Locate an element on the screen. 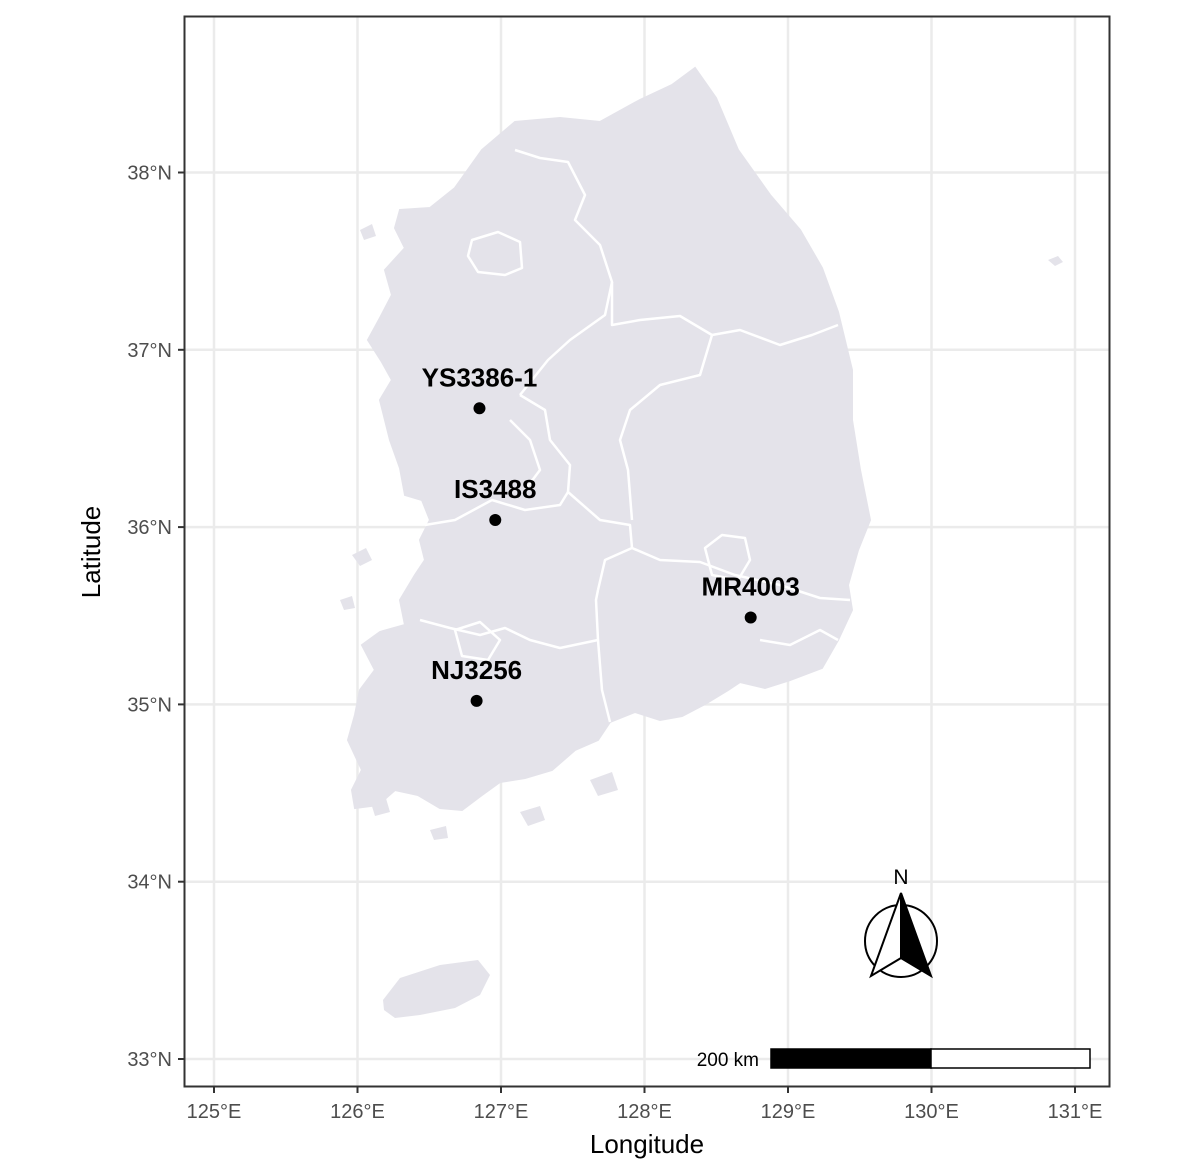 The height and width of the screenshot is (1175, 1189). scale-bar-white-segment is located at coordinates (1010, 1058).